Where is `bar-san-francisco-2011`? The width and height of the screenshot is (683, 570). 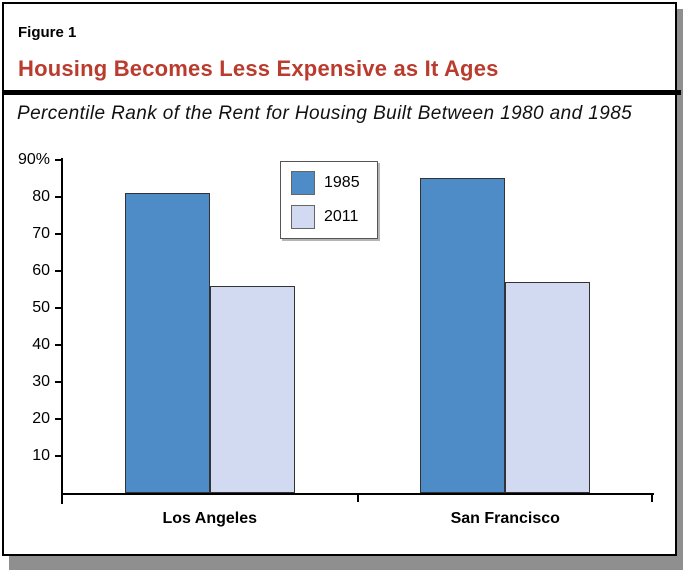 bar-san-francisco-2011 is located at coordinates (548, 387).